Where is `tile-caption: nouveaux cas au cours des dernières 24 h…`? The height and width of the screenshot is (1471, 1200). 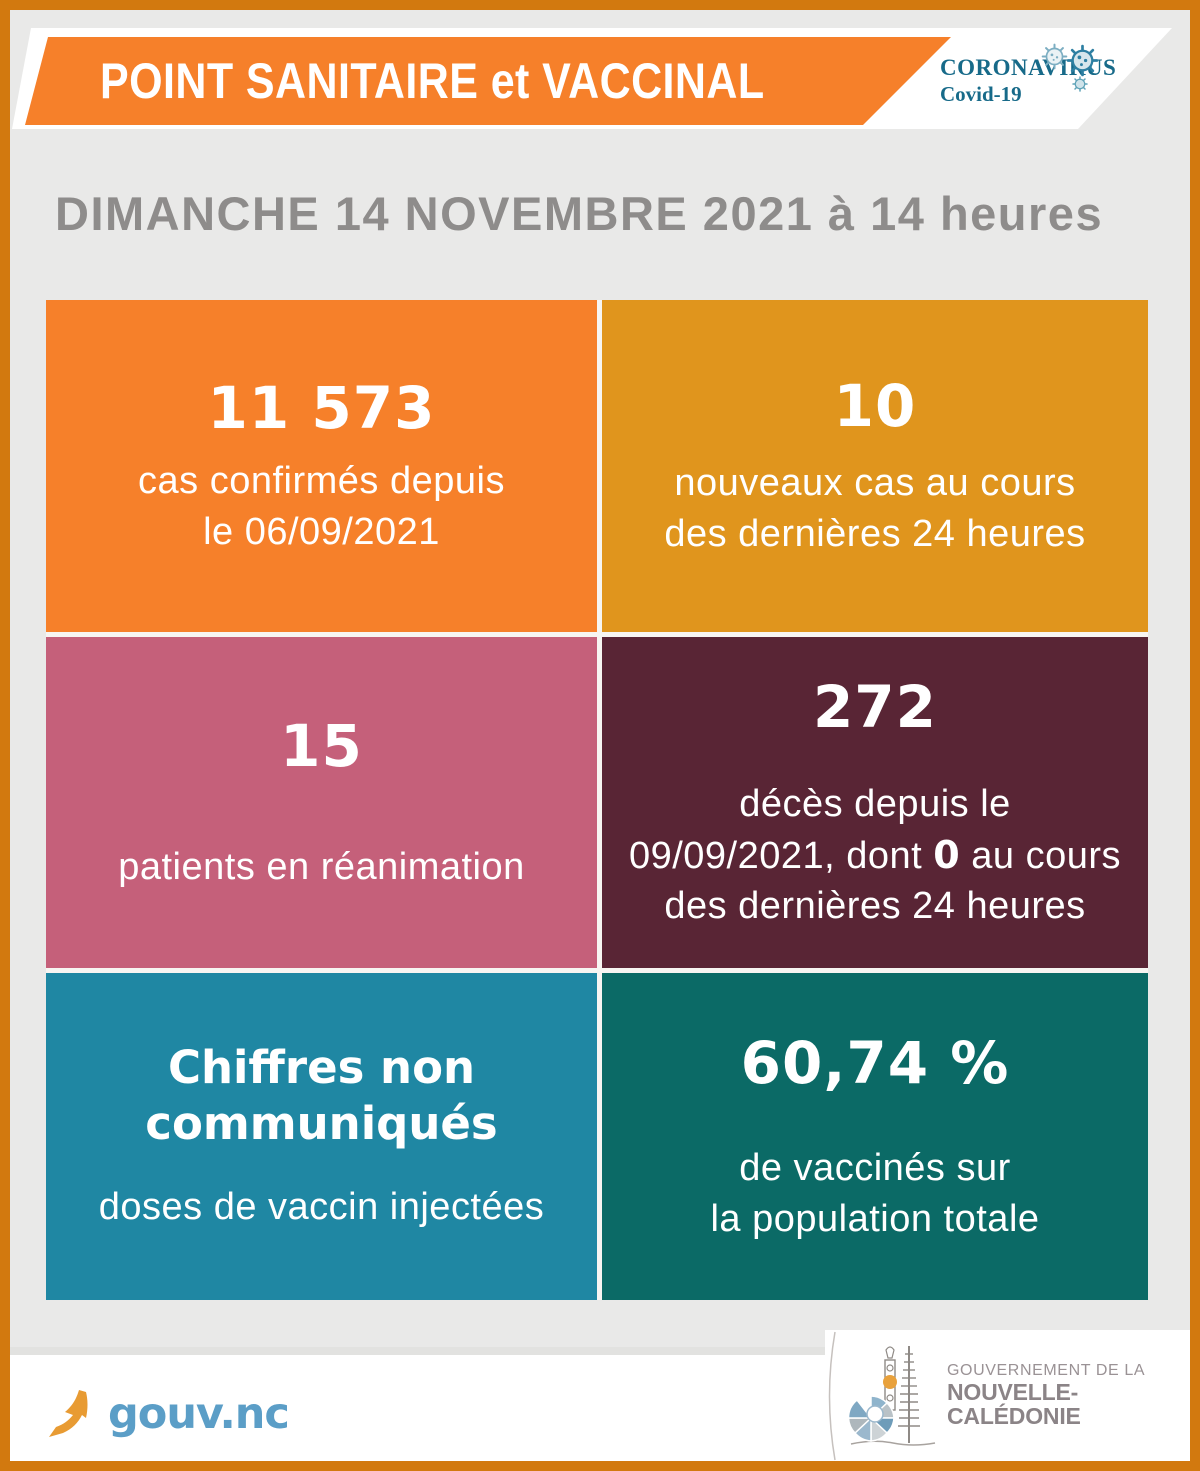
tile-caption: nouveaux cas au cours des dernières 24 h… is located at coordinates (875, 508).